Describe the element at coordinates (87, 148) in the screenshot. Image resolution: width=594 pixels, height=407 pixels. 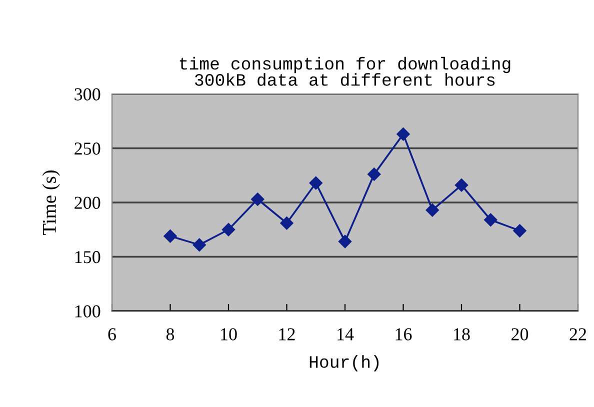
I see `y-tick-label: 250` at that location.